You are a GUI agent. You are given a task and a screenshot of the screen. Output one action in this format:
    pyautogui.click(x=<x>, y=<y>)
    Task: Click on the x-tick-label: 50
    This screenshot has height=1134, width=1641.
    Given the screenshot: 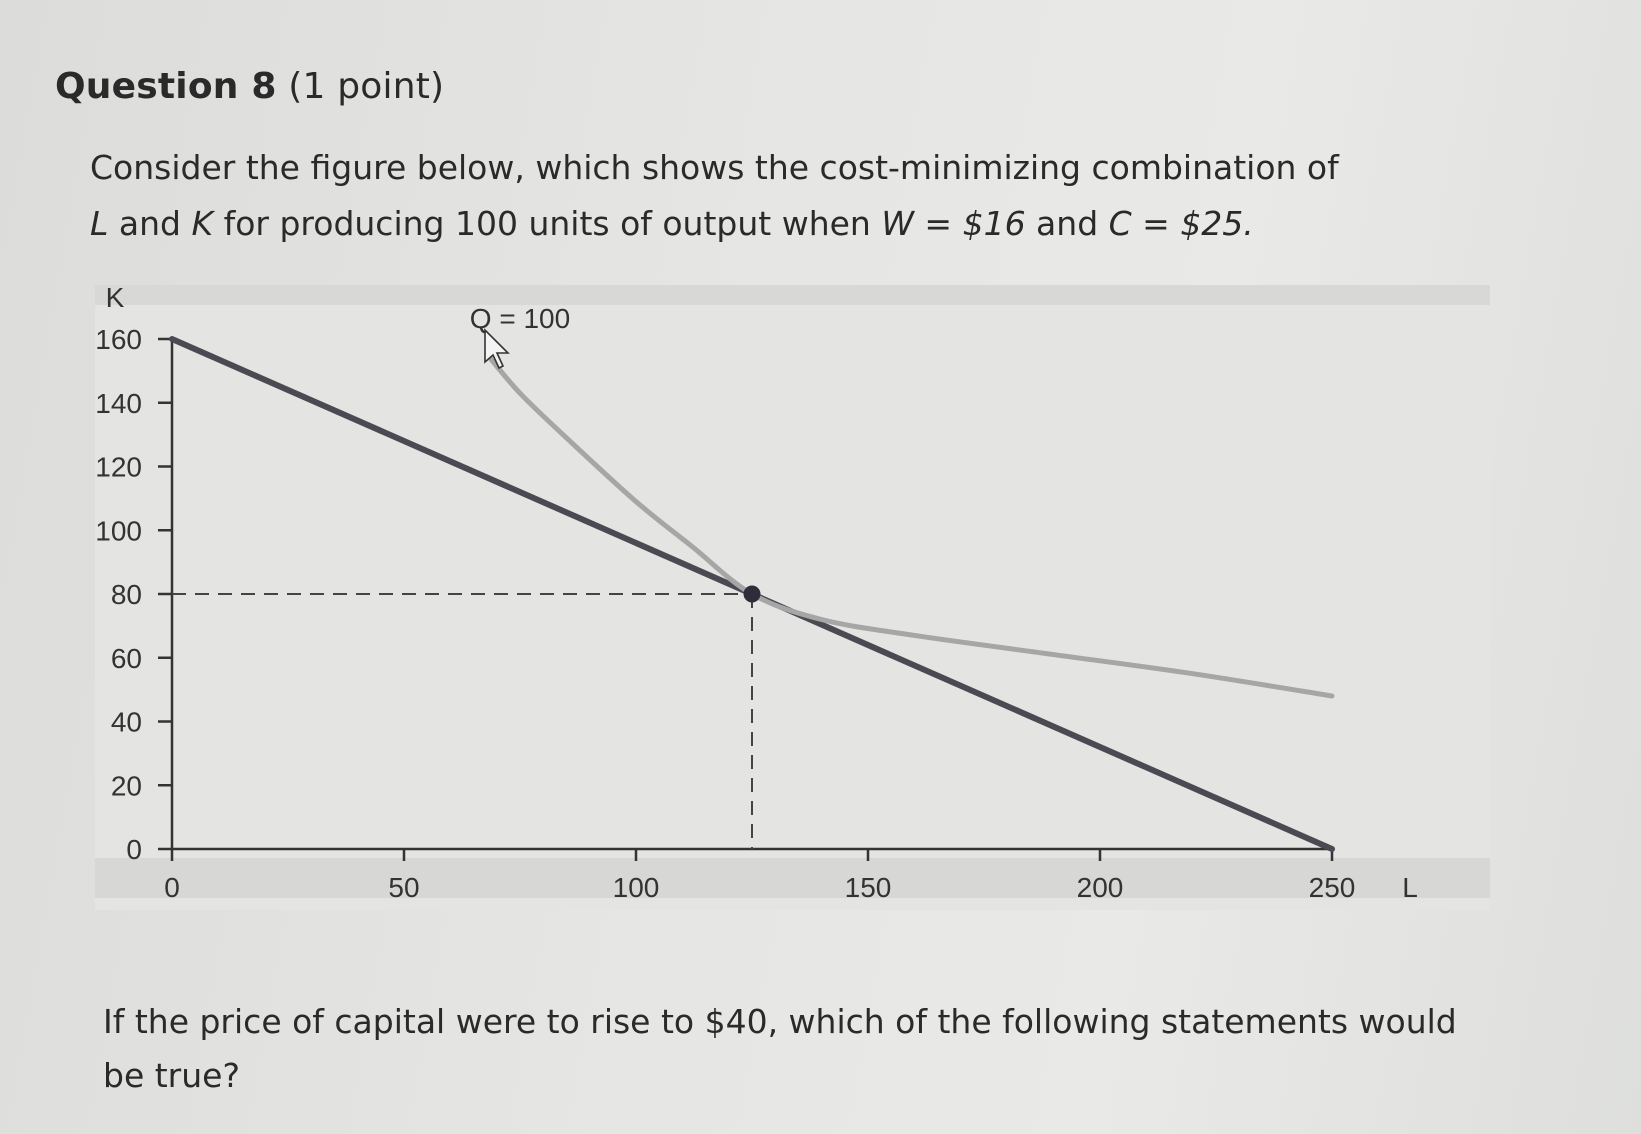 What is the action you would take?
    pyautogui.click(x=403, y=887)
    